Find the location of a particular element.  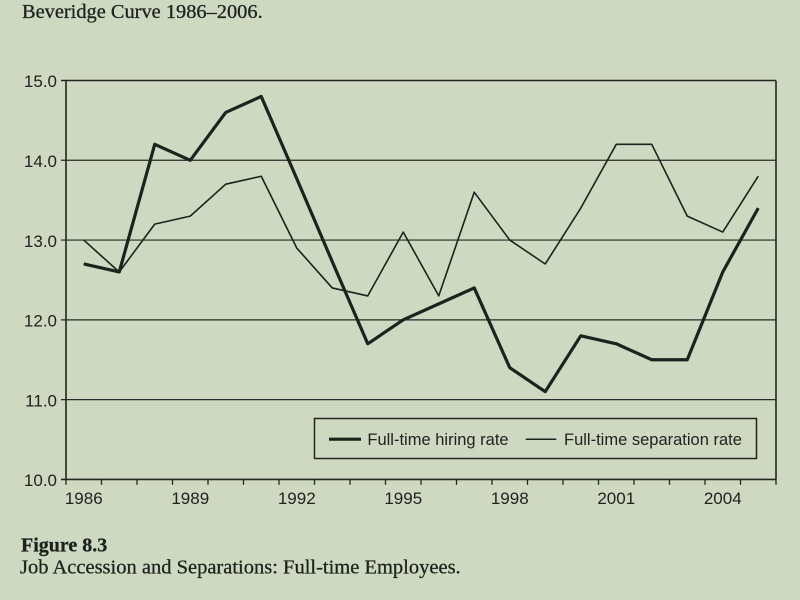

svg-text: 12.0 is located at coordinates (40, 321).